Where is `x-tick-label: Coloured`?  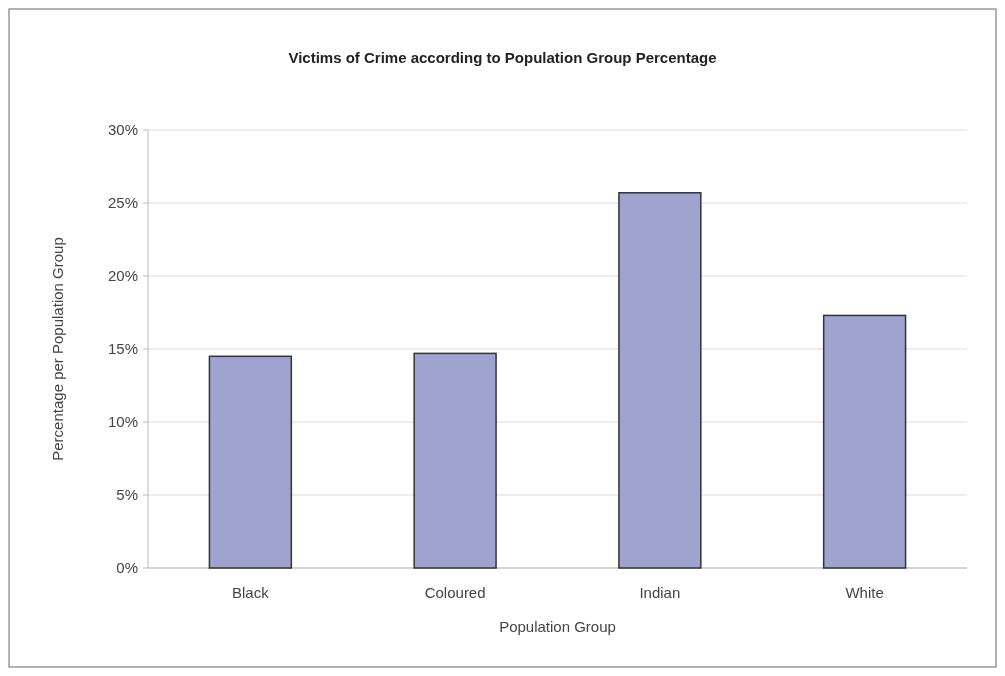
x-tick-label: Coloured is located at coordinates (455, 592).